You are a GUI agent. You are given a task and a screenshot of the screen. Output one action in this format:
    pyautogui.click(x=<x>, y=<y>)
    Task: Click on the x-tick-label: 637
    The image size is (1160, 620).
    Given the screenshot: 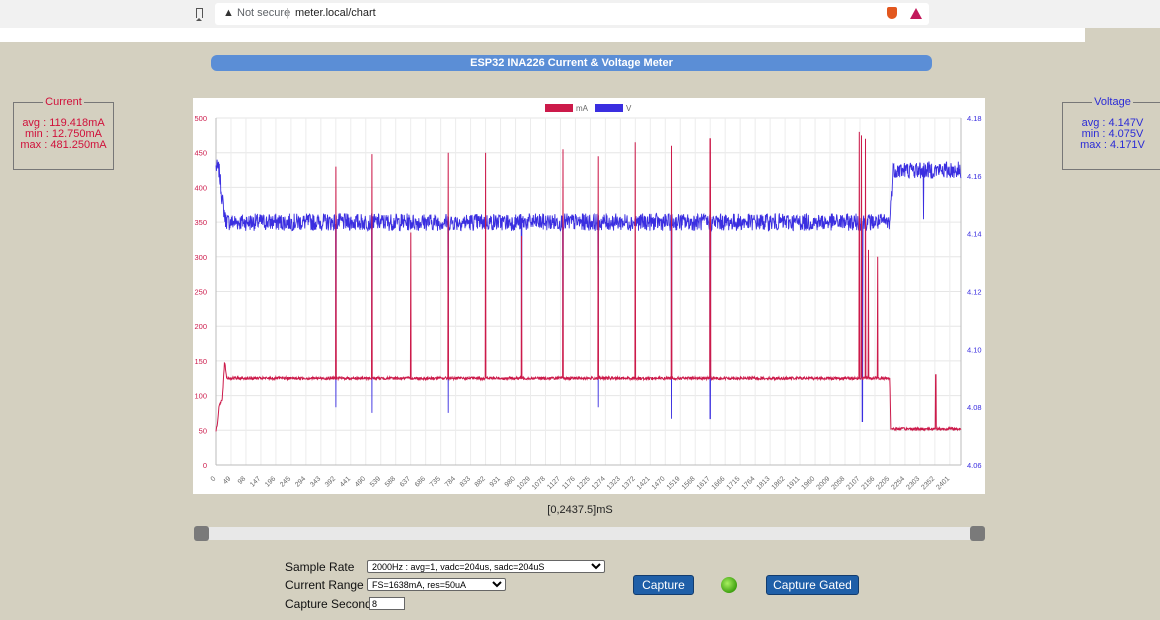 What is the action you would take?
    pyautogui.click(x=405, y=481)
    